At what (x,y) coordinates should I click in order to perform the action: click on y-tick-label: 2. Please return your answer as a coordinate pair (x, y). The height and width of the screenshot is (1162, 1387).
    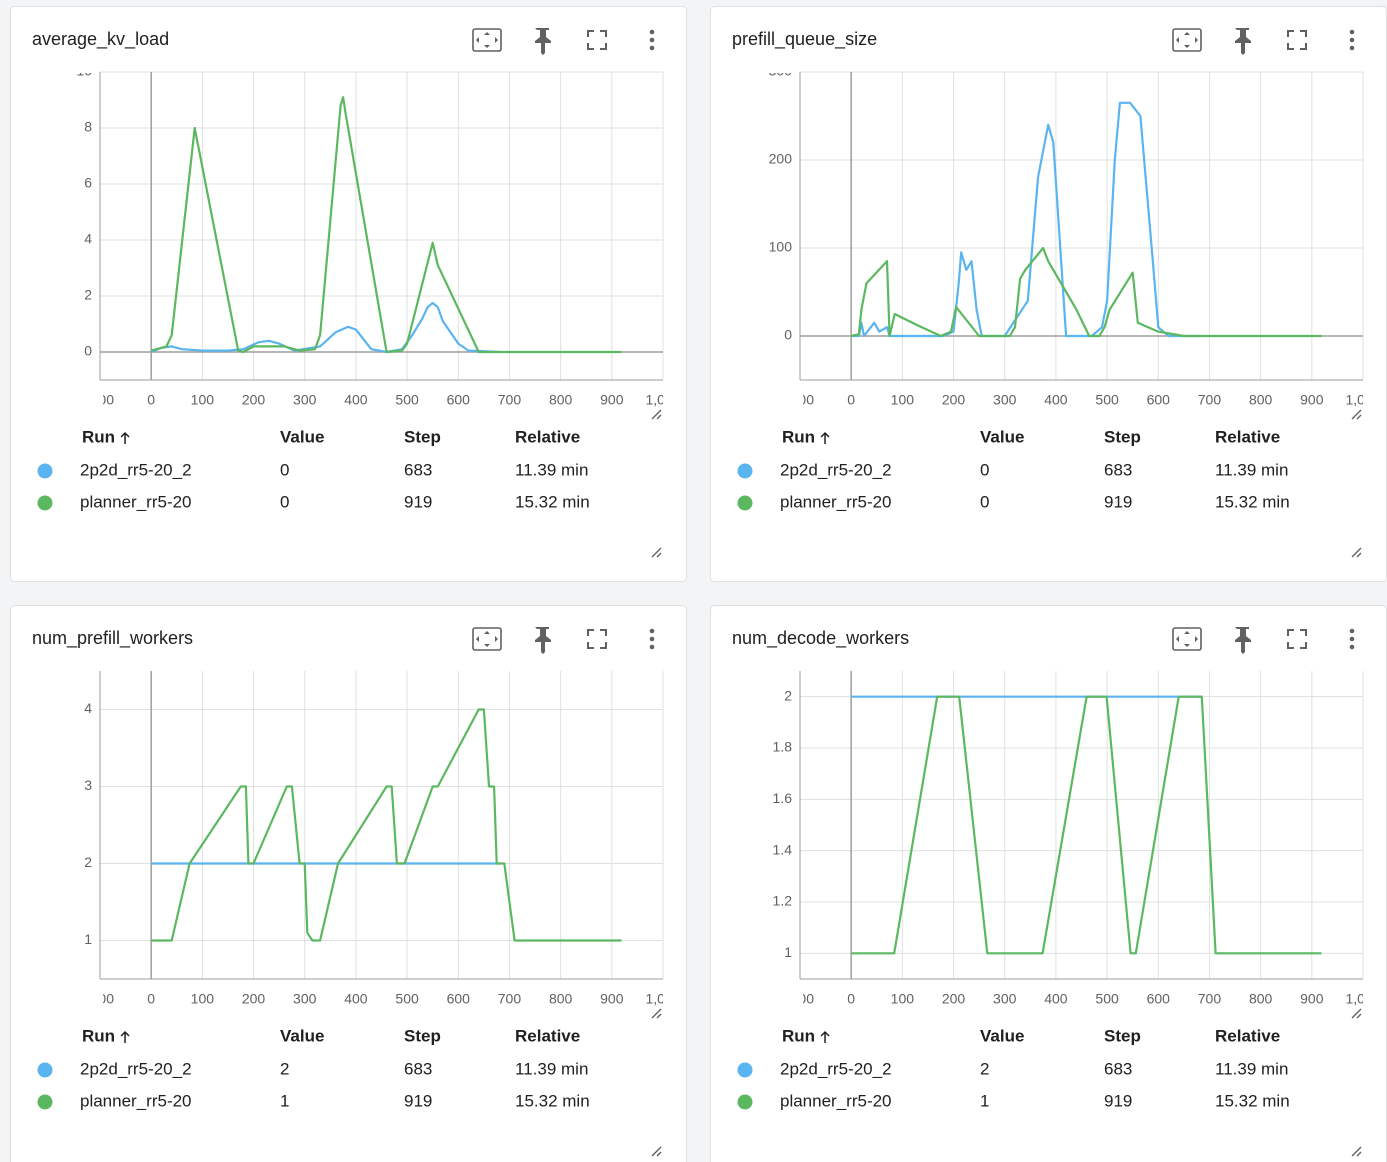
    Looking at the image, I should click on (88, 862).